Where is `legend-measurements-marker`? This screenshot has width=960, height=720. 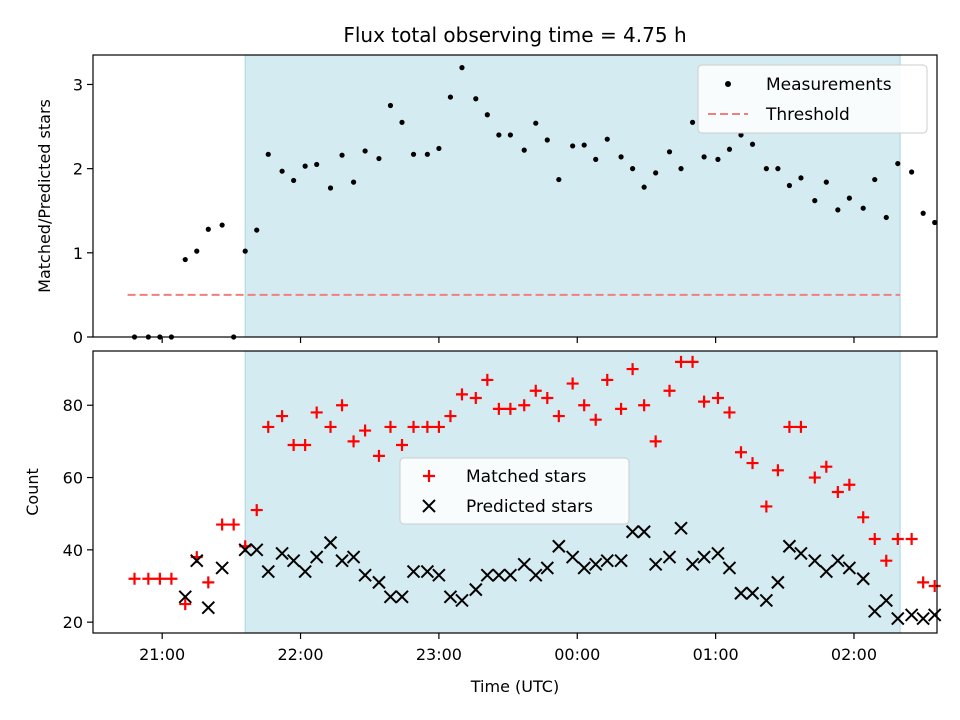 legend-measurements-marker is located at coordinates (728, 84).